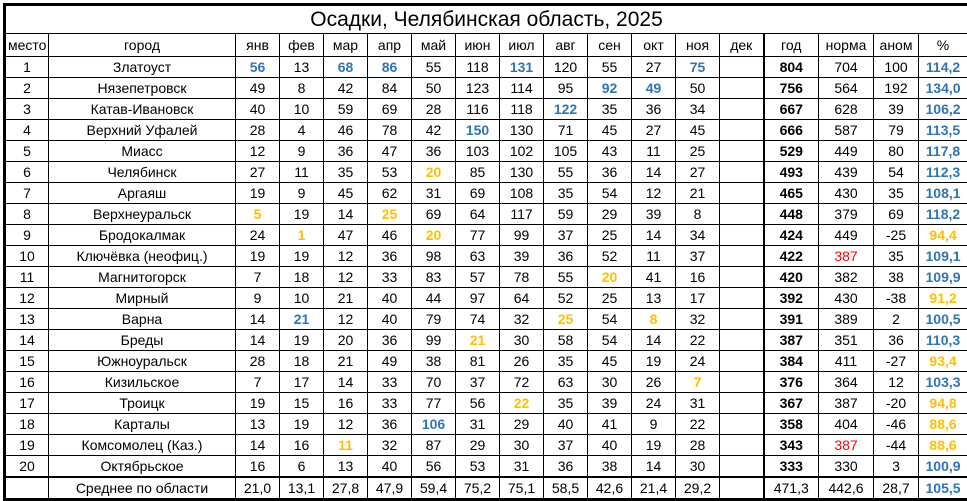 This screenshot has width=967, height=501. What do you see at coordinates (943, 467) in the screenshot?
I see `cell-percent: 100,9` at bounding box center [943, 467].